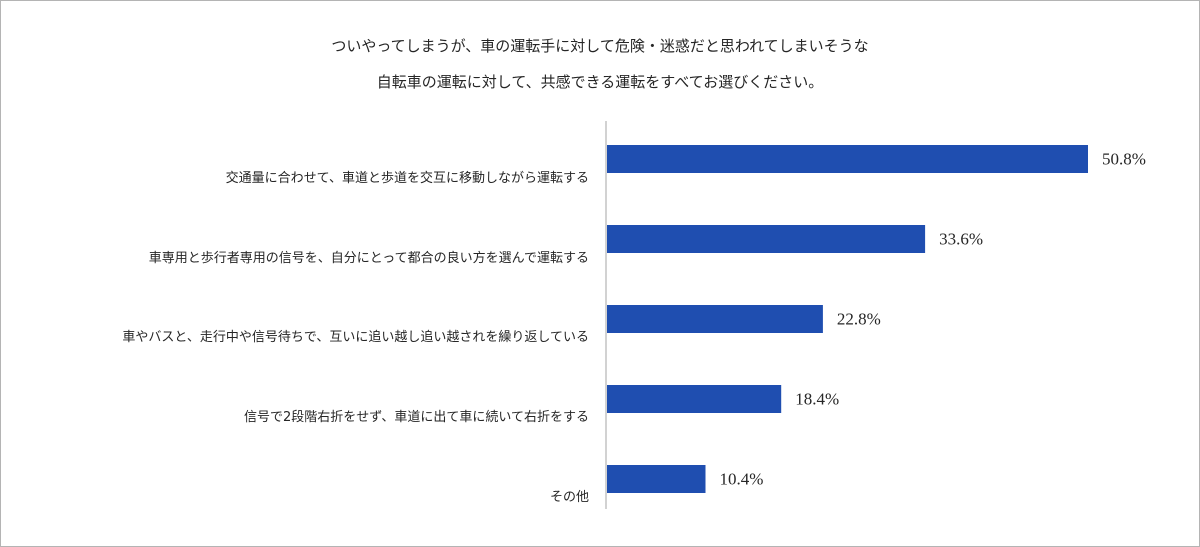 This screenshot has width=1200, height=547. I want to click on chart-title-line-2: 自転車の運転に対して、共感できる運転をすべてお選びください。, so click(600, 82).